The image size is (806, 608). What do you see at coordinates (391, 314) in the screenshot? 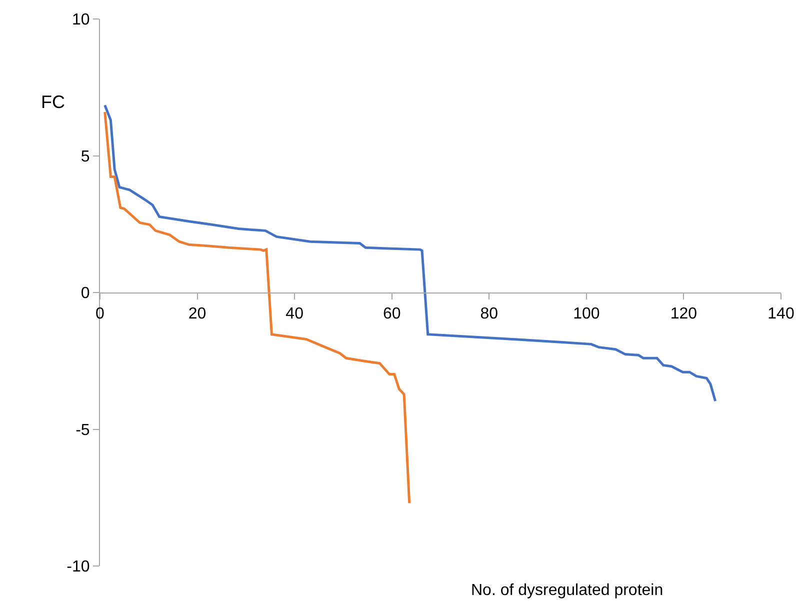
I see `x-tick-label: 60` at bounding box center [391, 314].